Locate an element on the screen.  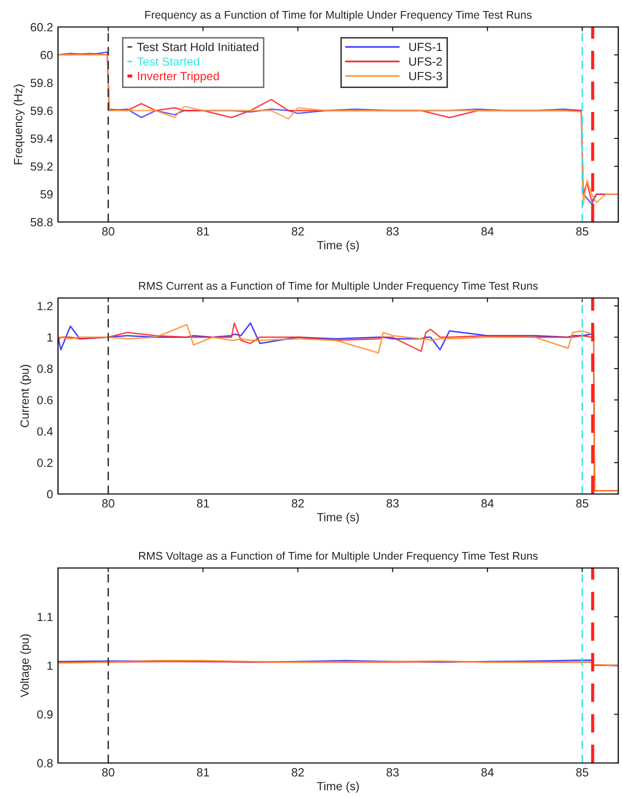
y-tick-label: 59.4 is located at coordinates (41, 138).